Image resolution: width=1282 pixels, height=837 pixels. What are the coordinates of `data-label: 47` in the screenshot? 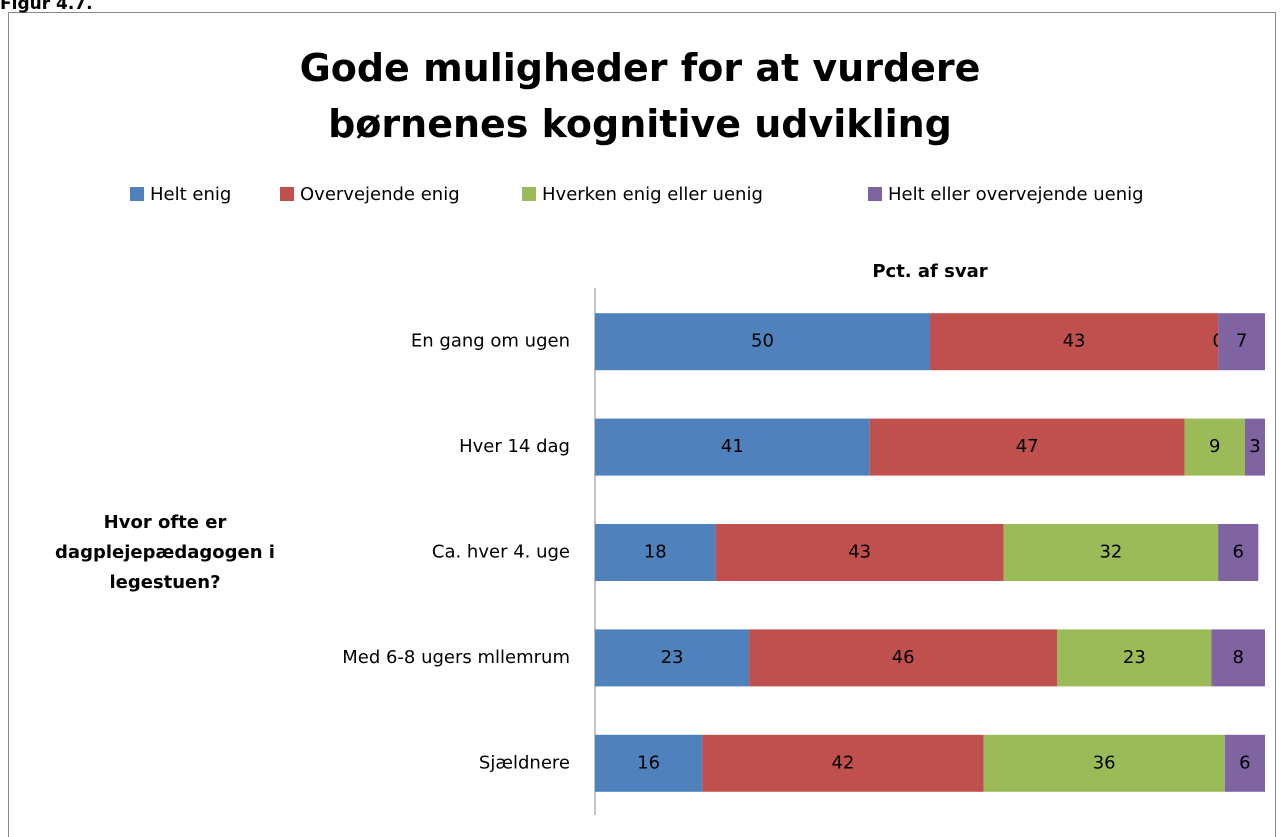 It's located at (1027, 446).